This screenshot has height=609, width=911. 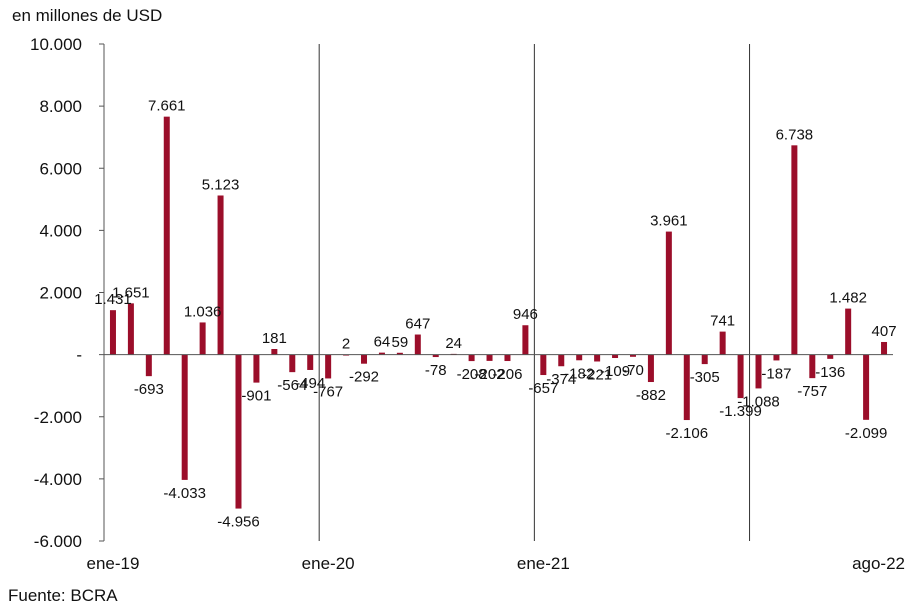 What do you see at coordinates (651, 395) in the screenshot?
I see `data-label: -882` at bounding box center [651, 395].